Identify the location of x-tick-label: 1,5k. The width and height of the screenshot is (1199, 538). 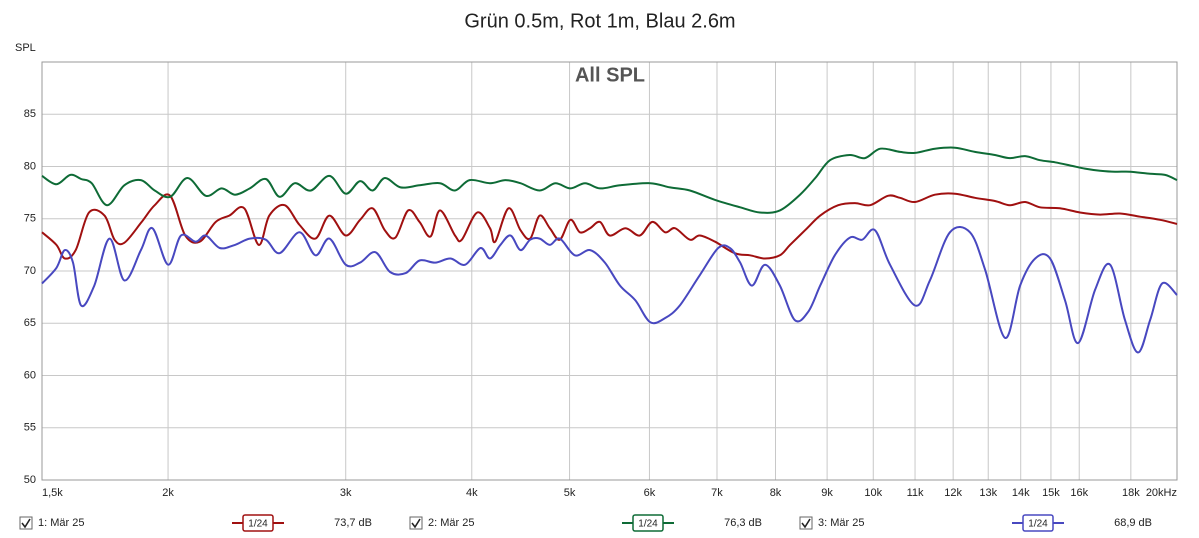
(52, 493).